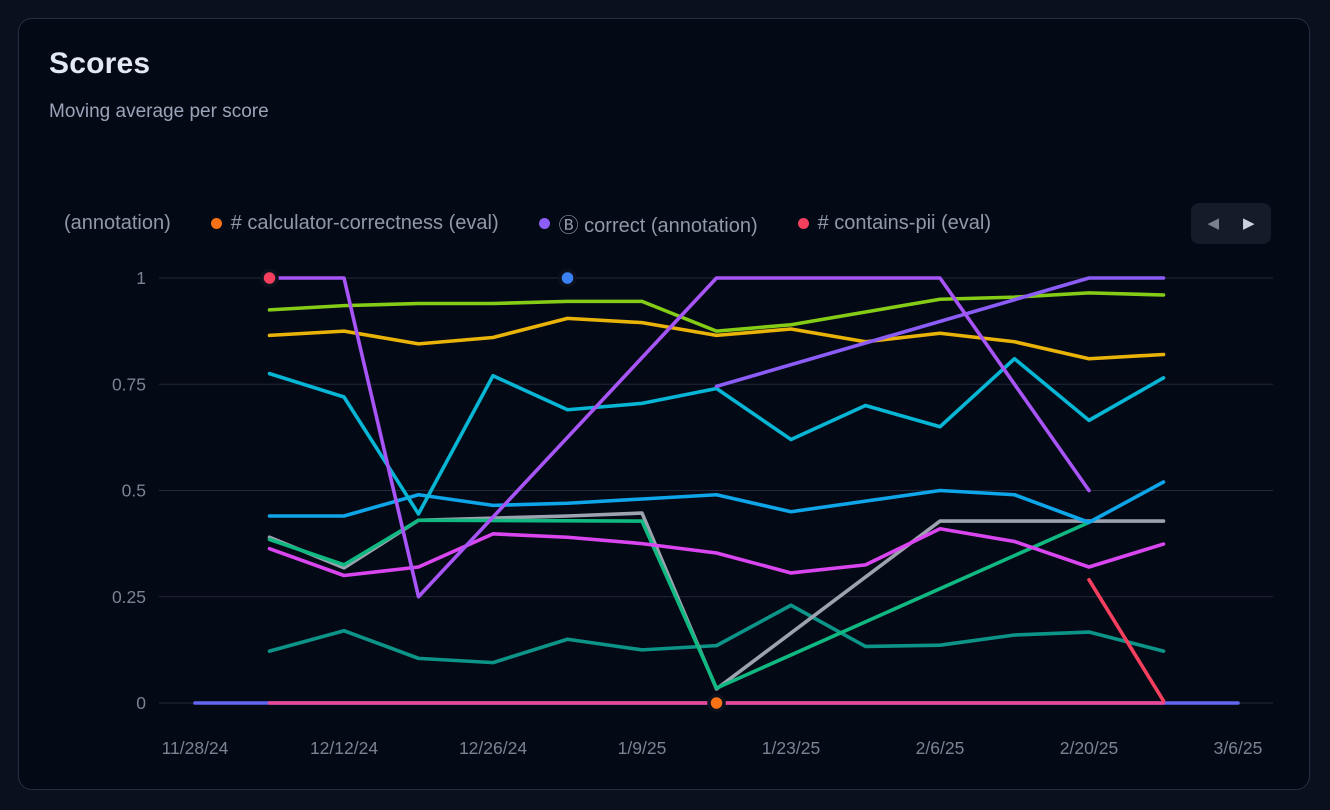 The height and width of the screenshot is (810, 1330). Describe the element at coordinates (716, 312) in the screenshot. I see `series-lime-line` at that location.